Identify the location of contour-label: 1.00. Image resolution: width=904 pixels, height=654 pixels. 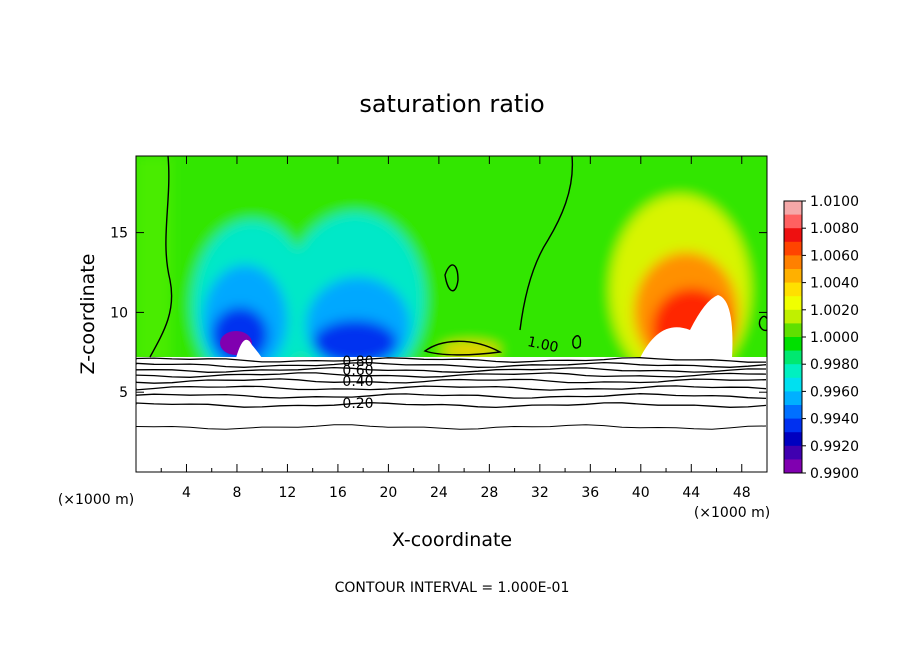
(543, 345).